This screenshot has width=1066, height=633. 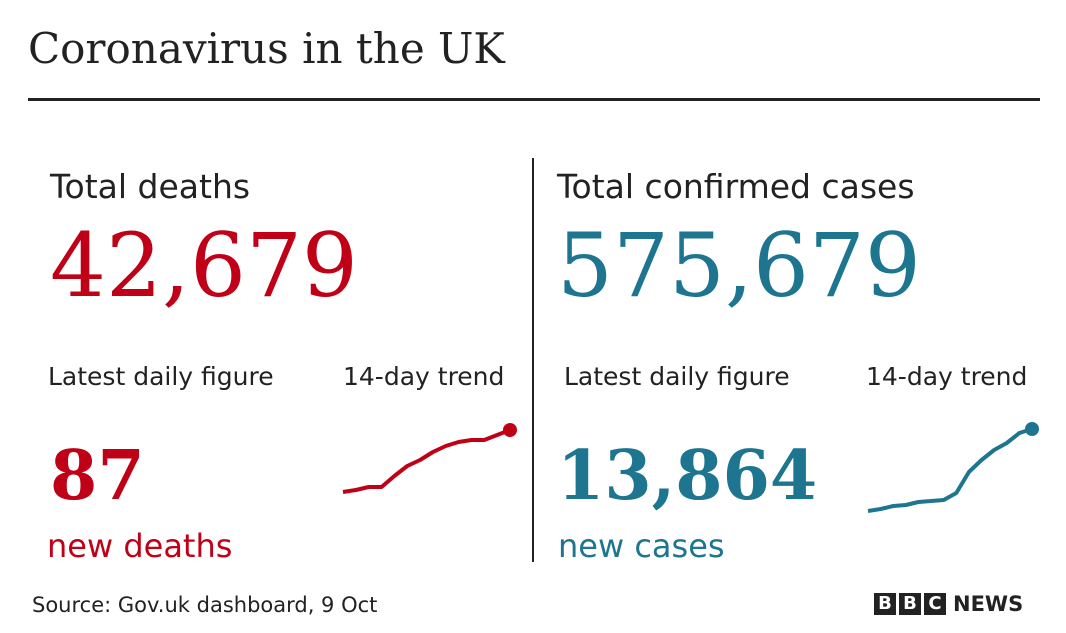 What do you see at coordinates (641, 546) in the screenshot?
I see `latest-unit: new cases` at bounding box center [641, 546].